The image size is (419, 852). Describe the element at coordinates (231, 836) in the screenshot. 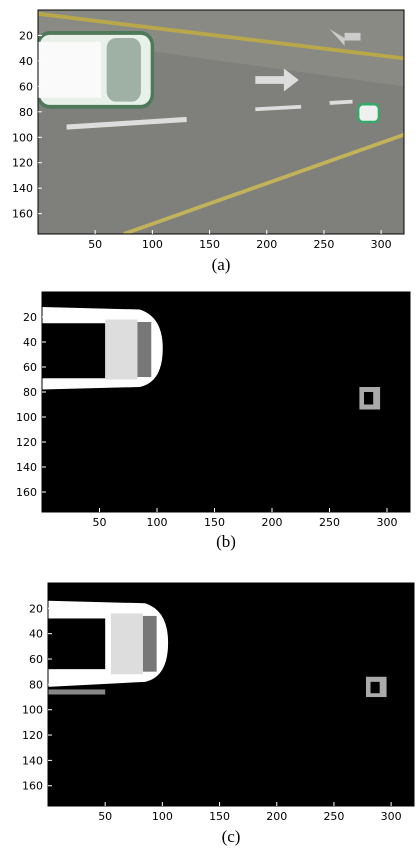

I see `panel-label: (c)` at that location.